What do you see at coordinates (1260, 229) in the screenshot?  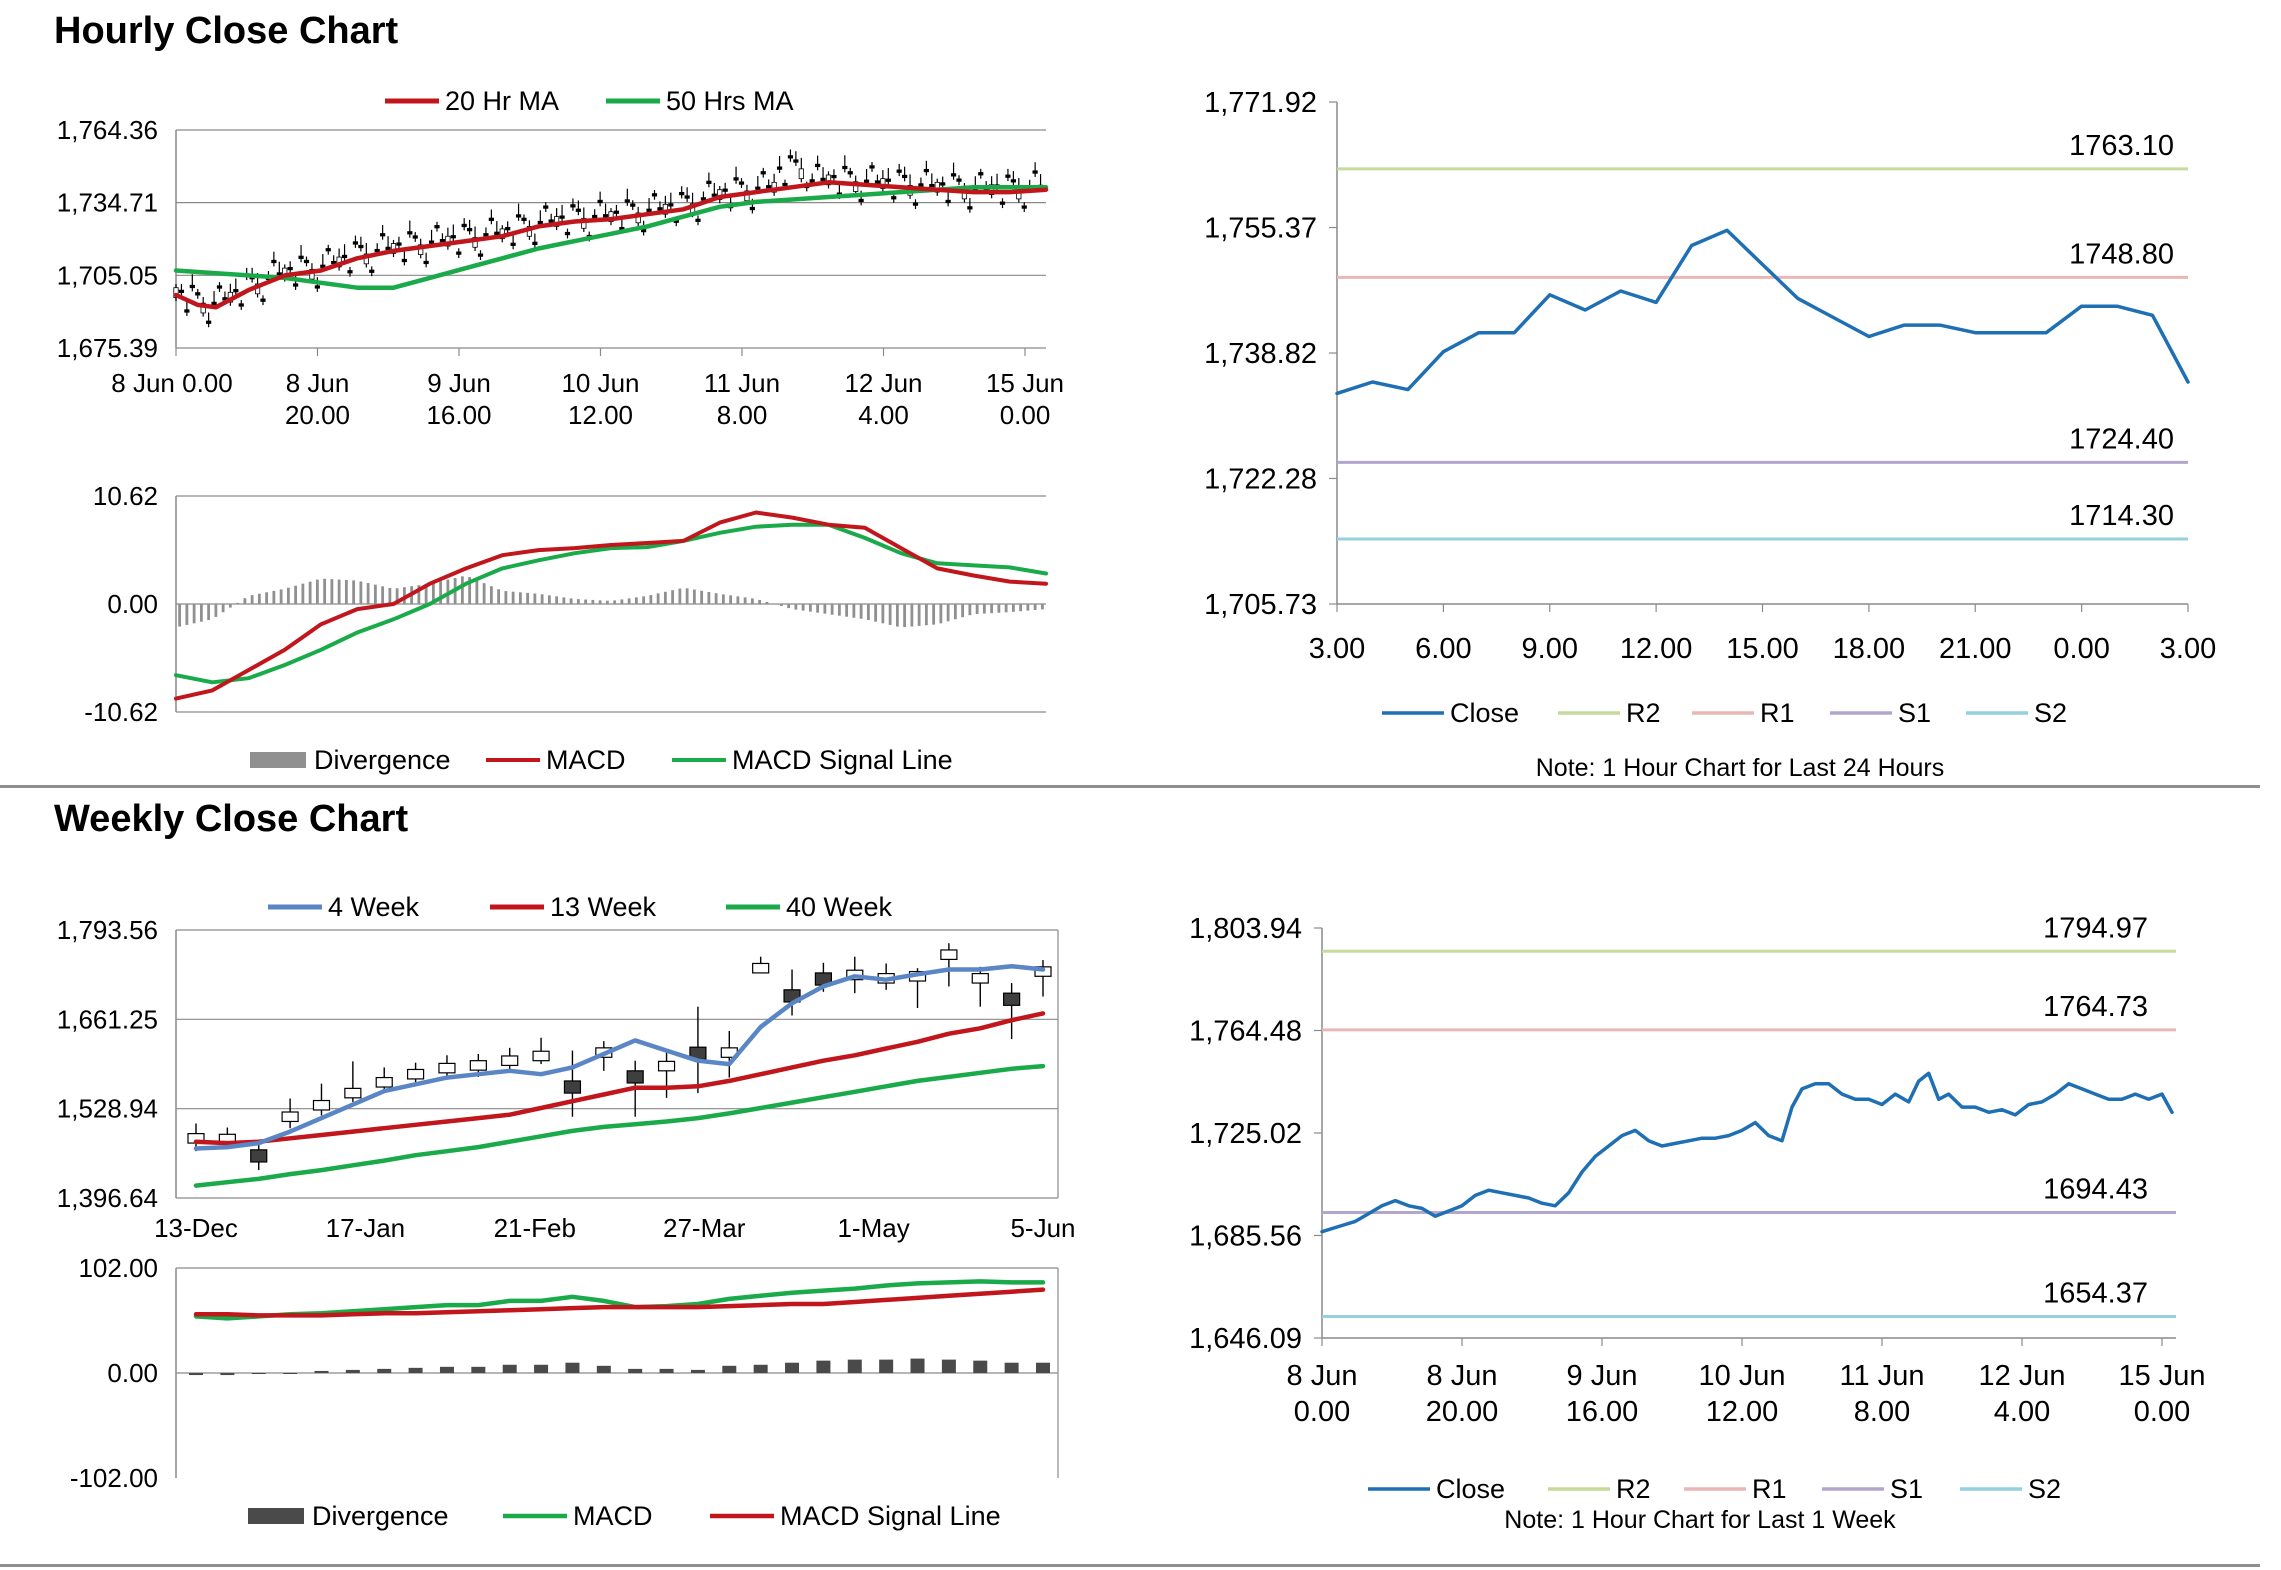 I see `close24-ytick: 1,755.37` at bounding box center [1260, 229].